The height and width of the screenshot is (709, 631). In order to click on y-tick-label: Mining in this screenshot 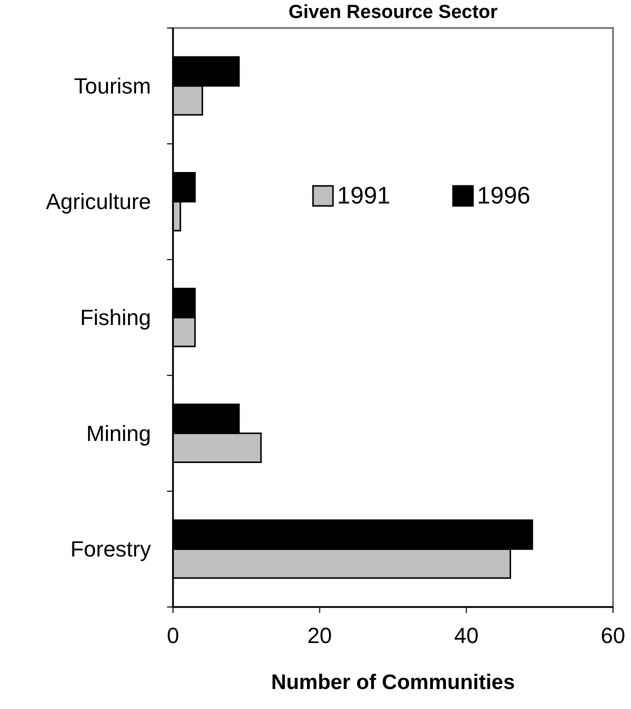, I will do `click(118, 433)`.